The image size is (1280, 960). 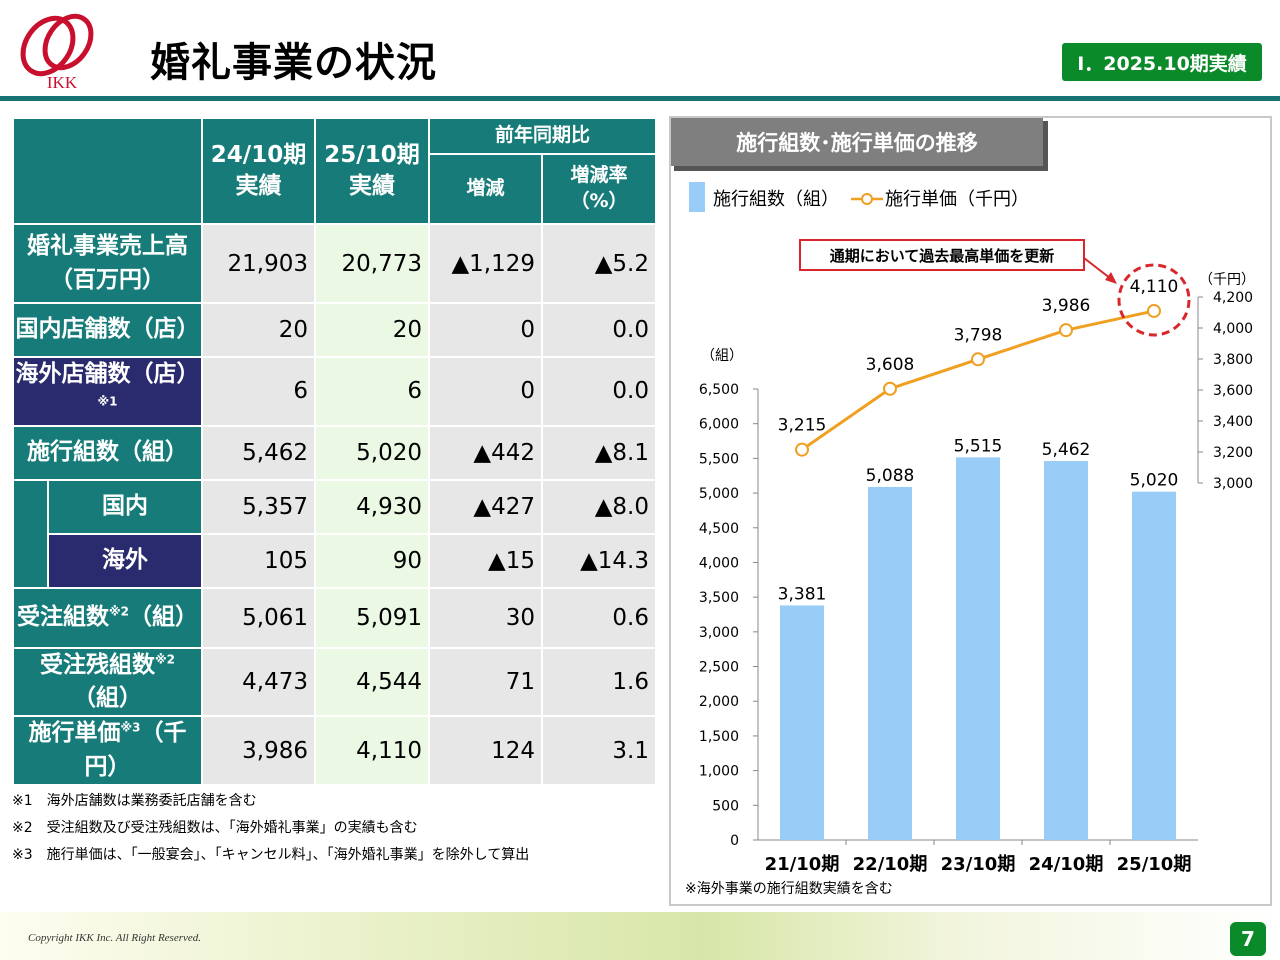 What do you see at coordinates (802, 594) in the screenshot?
I see `bar-value-label: 3,381` at bounding box center [802, 594].